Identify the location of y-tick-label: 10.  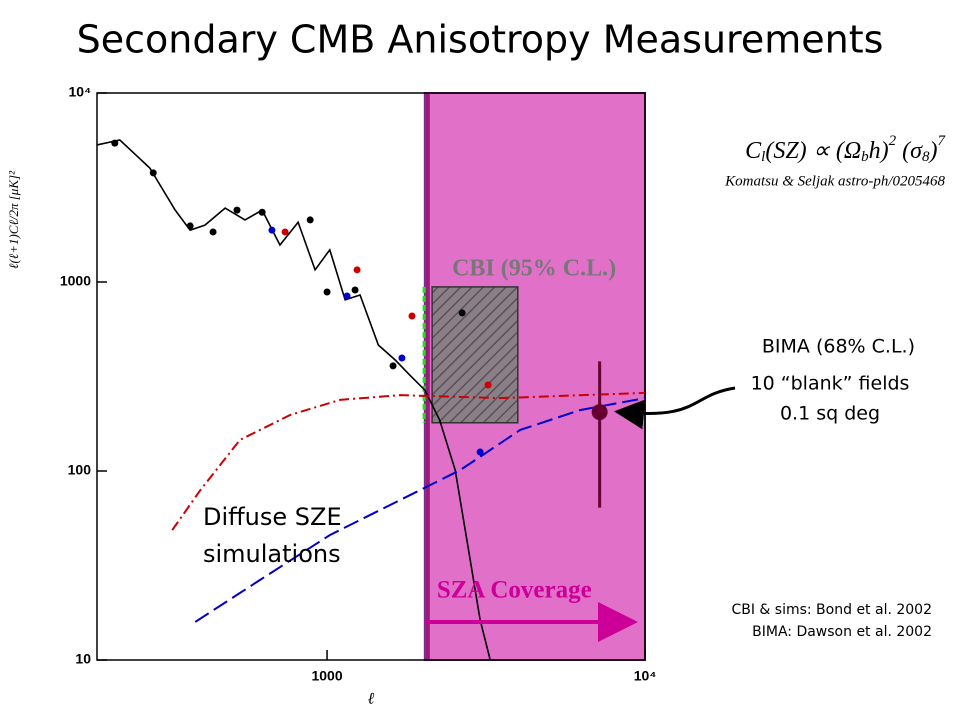
(83, 659).